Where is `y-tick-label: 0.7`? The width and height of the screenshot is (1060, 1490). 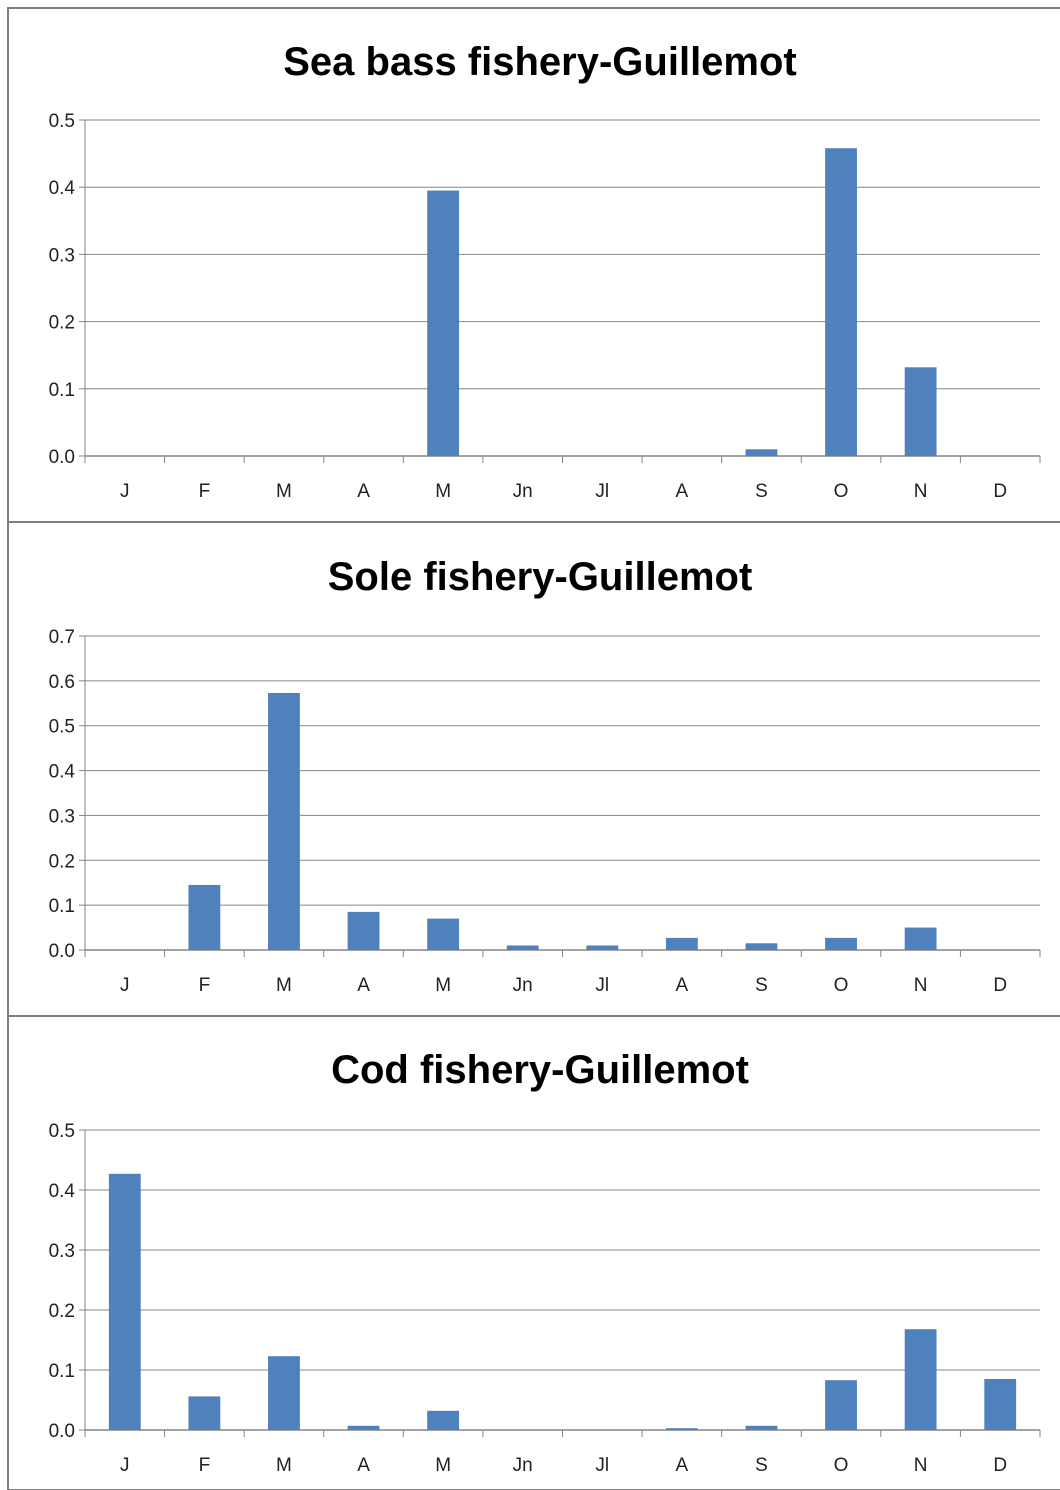 y-tick-label: 0.7 is located at coordinates (62, 637).